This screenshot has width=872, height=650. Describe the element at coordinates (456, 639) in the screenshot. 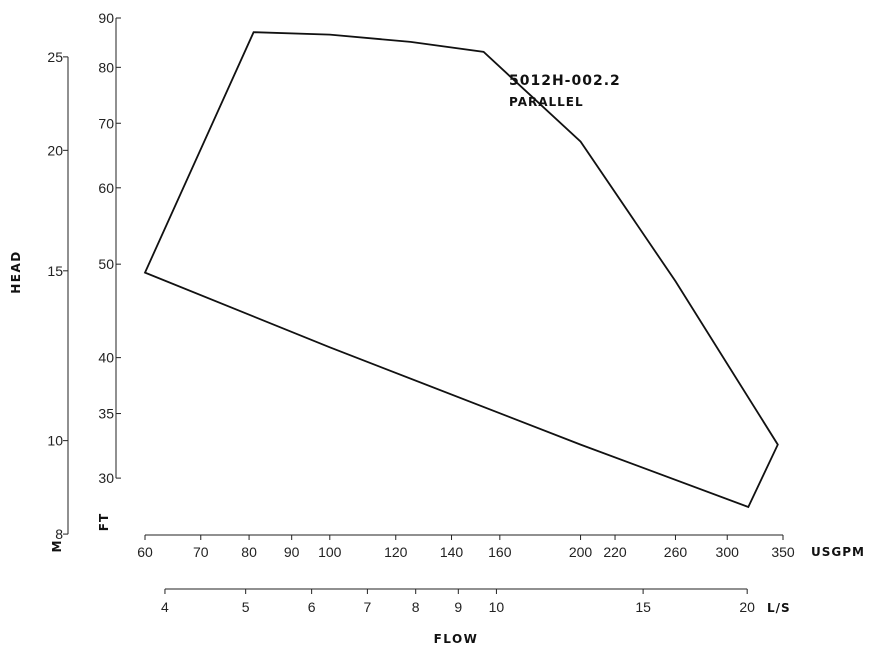

I see `x-axis-label: FLOW` at that location.